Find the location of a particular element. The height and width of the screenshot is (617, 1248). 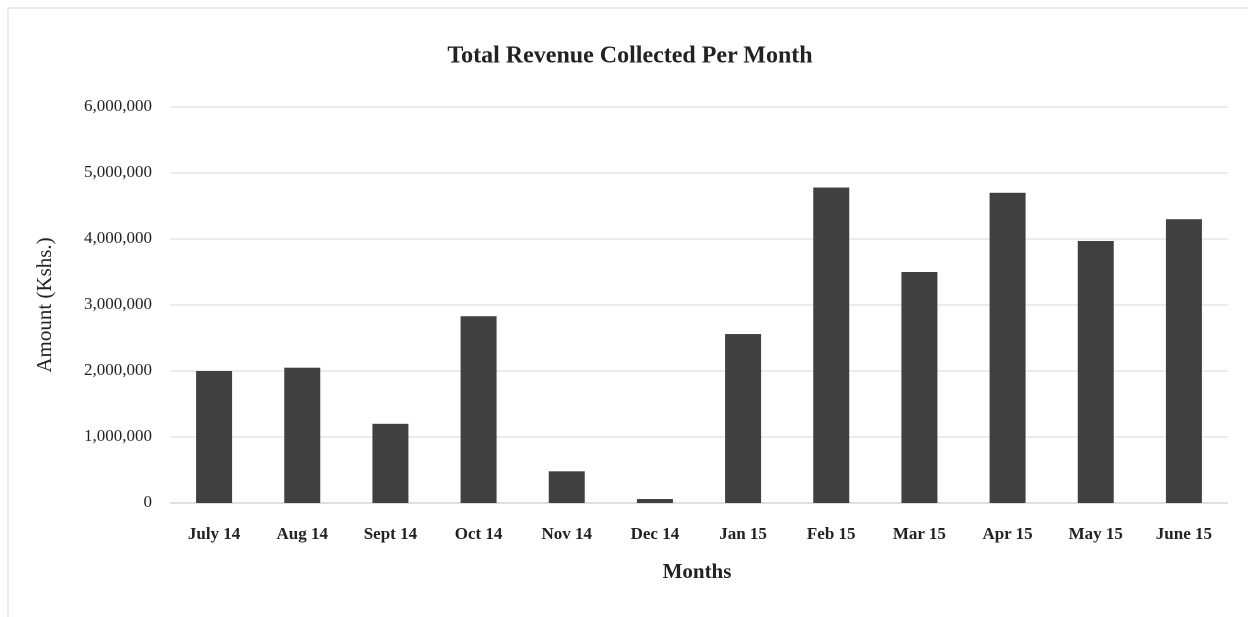

x-tick-label: Sept 14 is located at coordinates (391, 533).